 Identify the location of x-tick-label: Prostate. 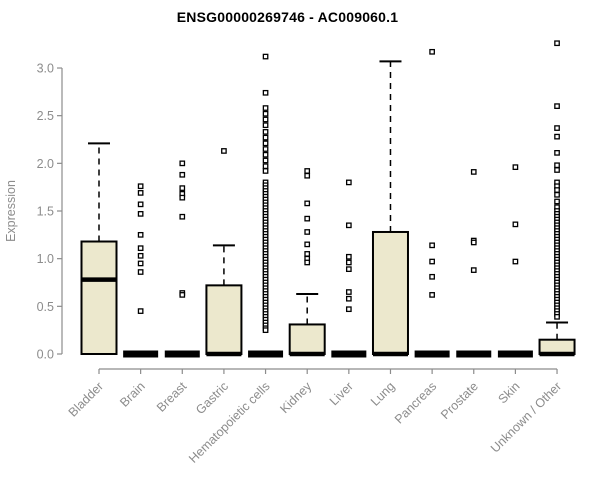
(459, 400).